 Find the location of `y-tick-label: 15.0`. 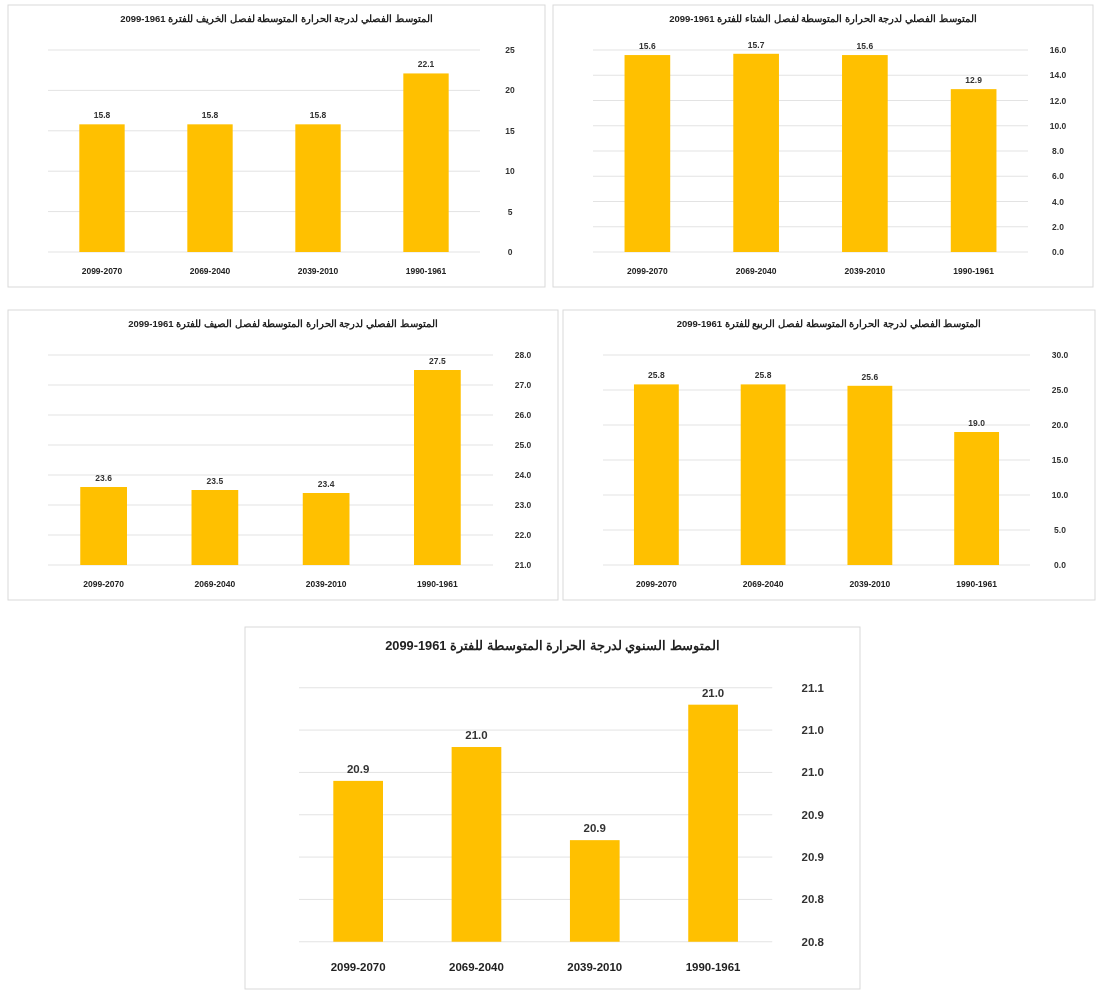

y-tick-label: 15.0 is located at coordinates (1060, 460).